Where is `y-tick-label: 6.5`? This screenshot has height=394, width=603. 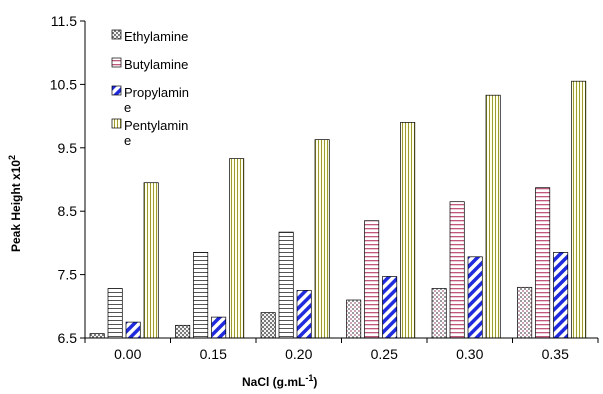
y-tick-label: 6.5 is located at coordinates (68, 338).